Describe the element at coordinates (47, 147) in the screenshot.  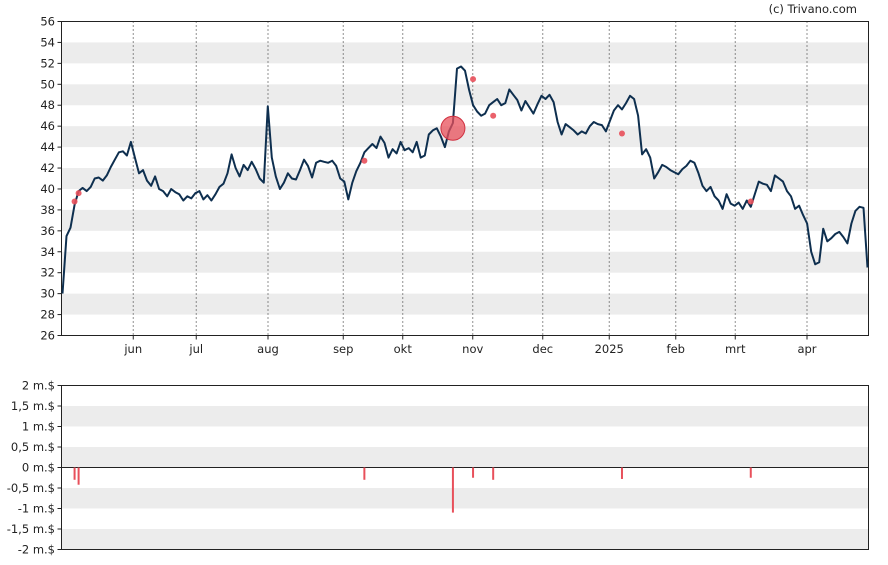
I see `price-y-tick-label: 44` at that location.